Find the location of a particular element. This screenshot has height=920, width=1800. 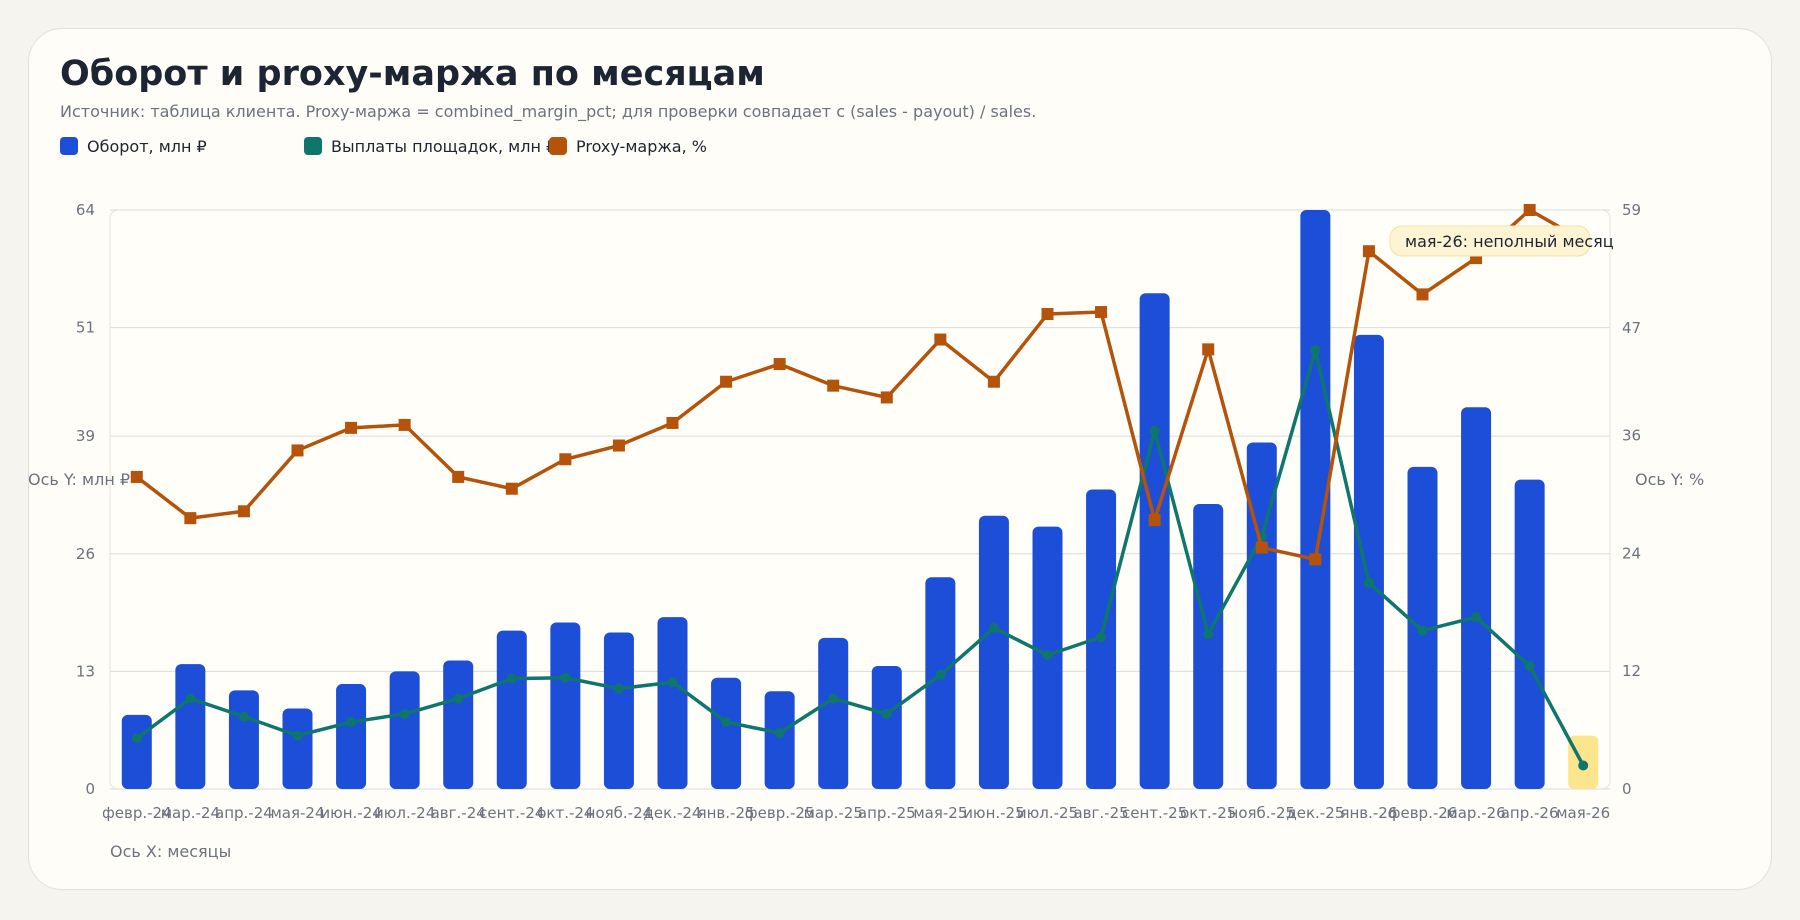

x-tick-label: июн.-25 is located at coordinates (993, 813).